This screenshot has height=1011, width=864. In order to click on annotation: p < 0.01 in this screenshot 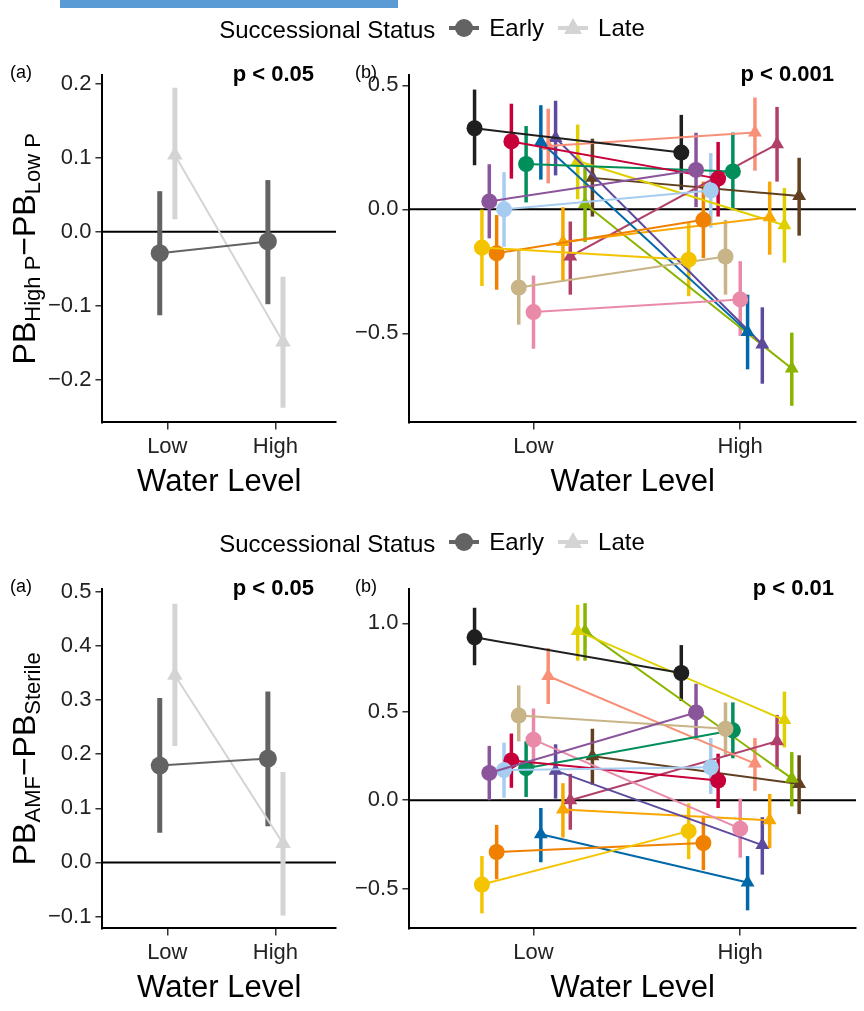, I will do `click(793, 588)`.